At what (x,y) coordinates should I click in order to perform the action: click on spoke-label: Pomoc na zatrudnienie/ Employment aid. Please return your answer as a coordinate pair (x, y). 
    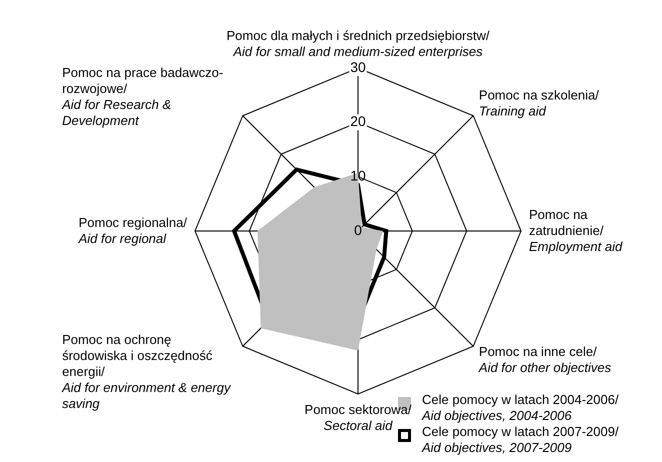
    Looking at the image, I should click on (575, 230).